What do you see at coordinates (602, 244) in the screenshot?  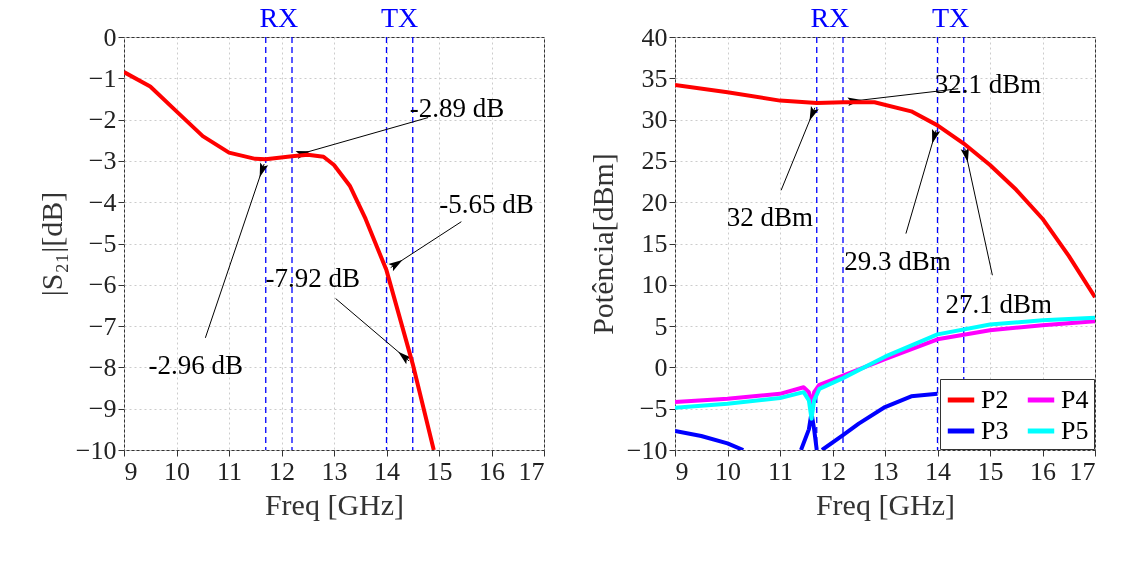 I see `y-axis-title: Potência[dBm]` at bounding box center [602, 244].